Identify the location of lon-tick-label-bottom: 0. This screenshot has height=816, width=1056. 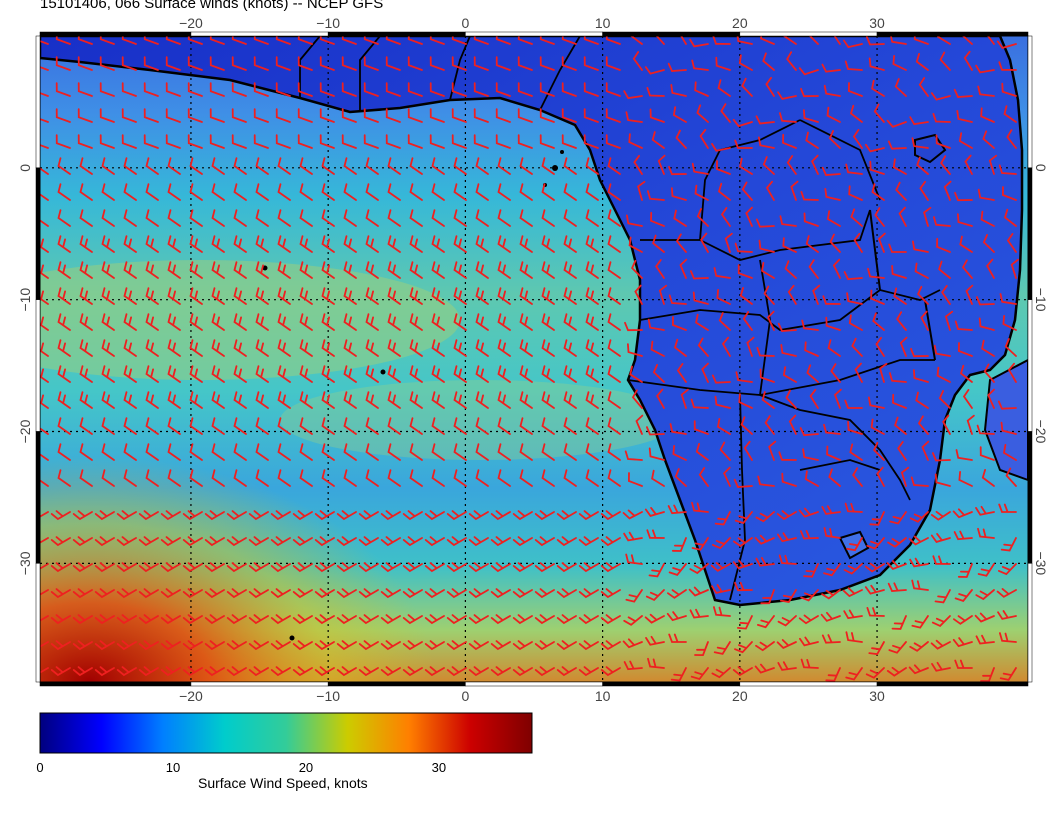
(465, 696).